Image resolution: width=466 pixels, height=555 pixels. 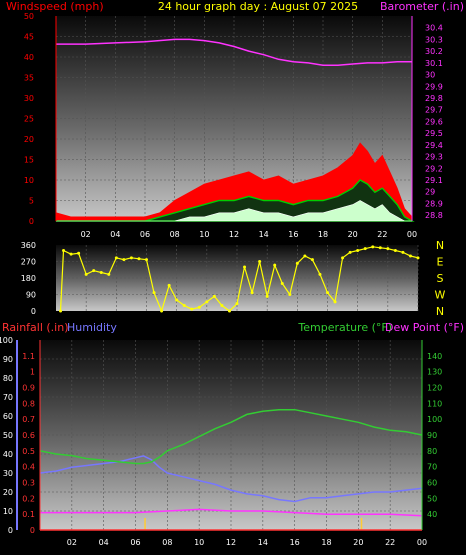 What do you see at coordinates (434, 215) in the screenshot?
I see `y2-tick-label: 28.8` at bounding box center [434, 215].